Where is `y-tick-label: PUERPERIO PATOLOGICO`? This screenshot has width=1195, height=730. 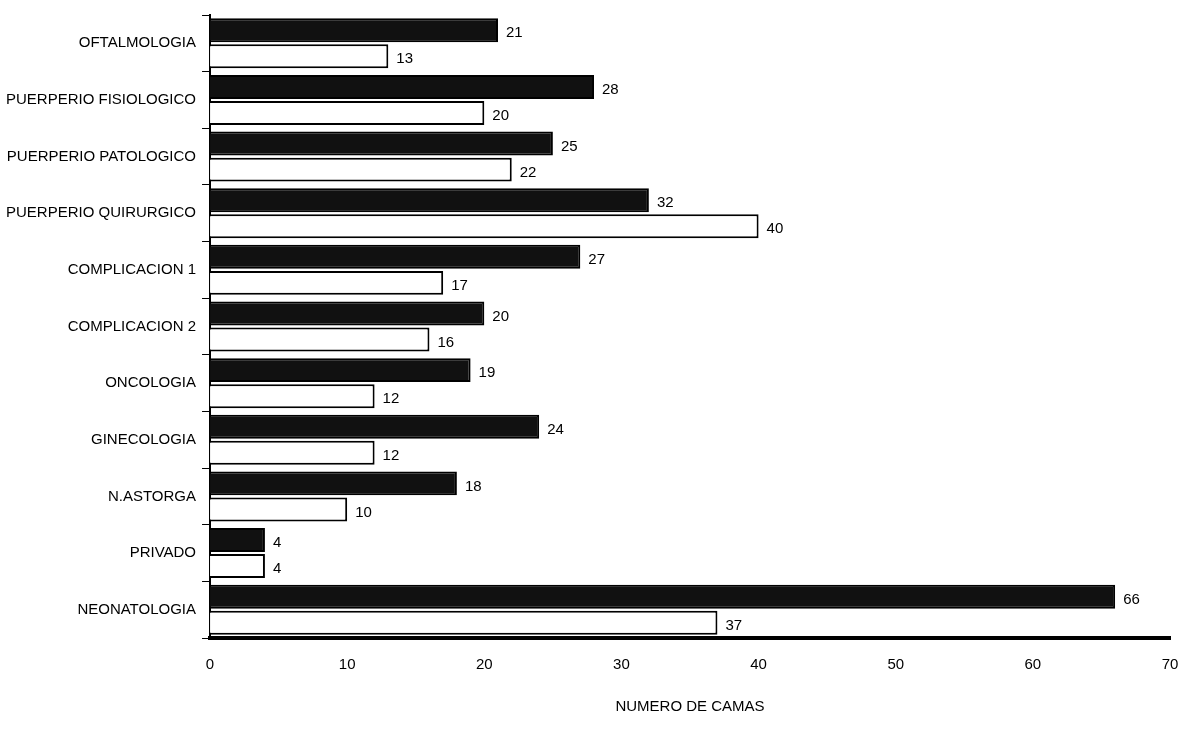
y-tick-label: PUERPERIO PATOLOGICO is located at coordinates (101, 155).